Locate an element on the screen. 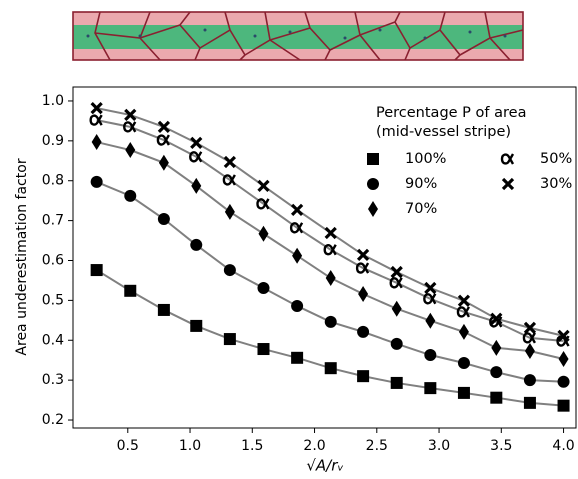 Image resolution: width=578 pixels, height=479 pixels. y-tick-label: 0.9 is located at coordinates (53, 141).